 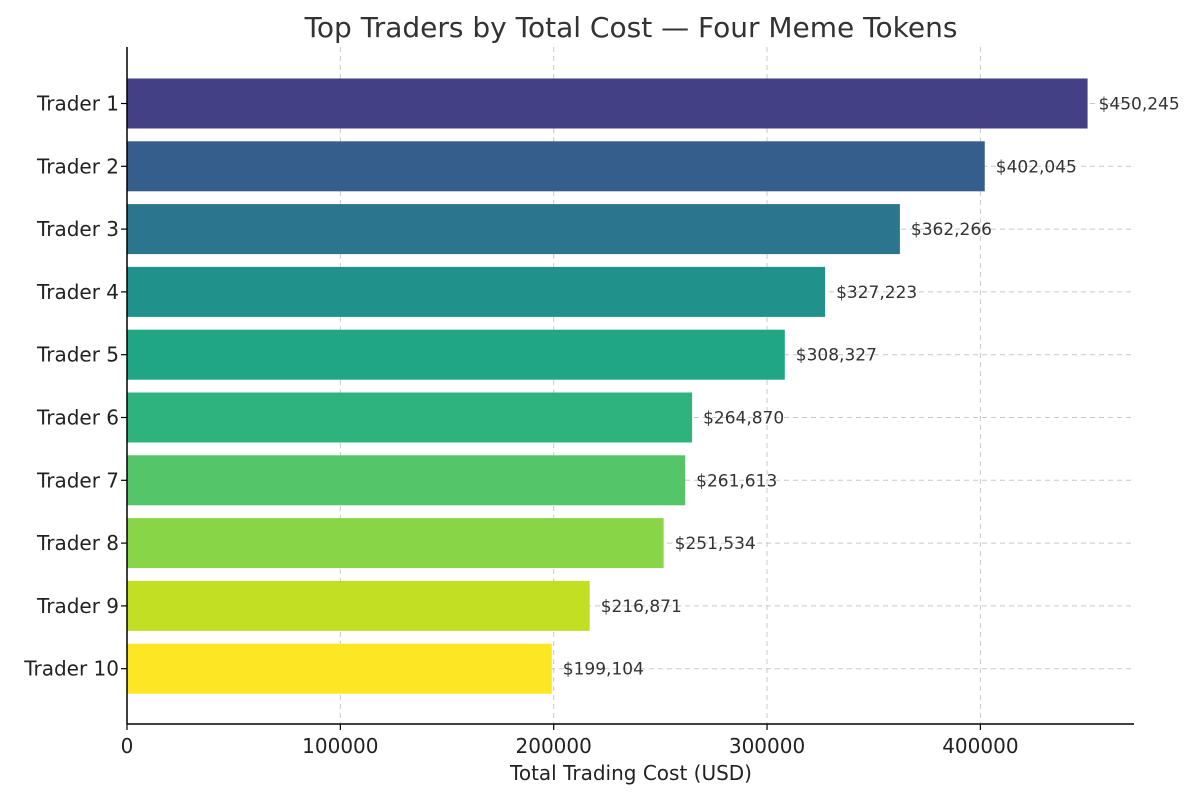 I want to click on bar-value-label: $362,266, so click(x=951, y=230).